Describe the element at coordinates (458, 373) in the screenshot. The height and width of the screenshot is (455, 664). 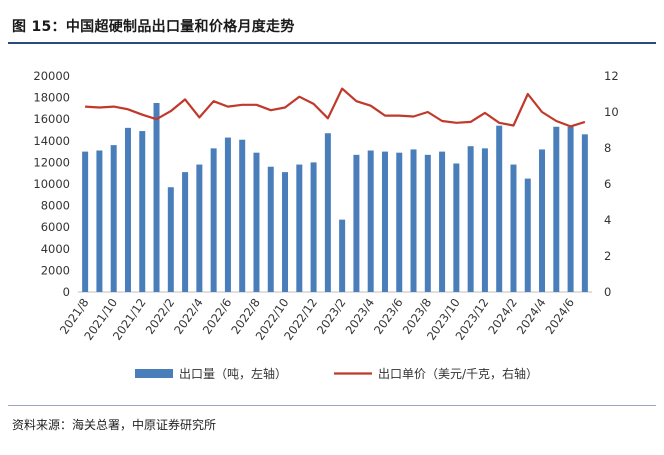
I see `legend-label-line: 出口单价（美元/千克，右轴）` at that location.